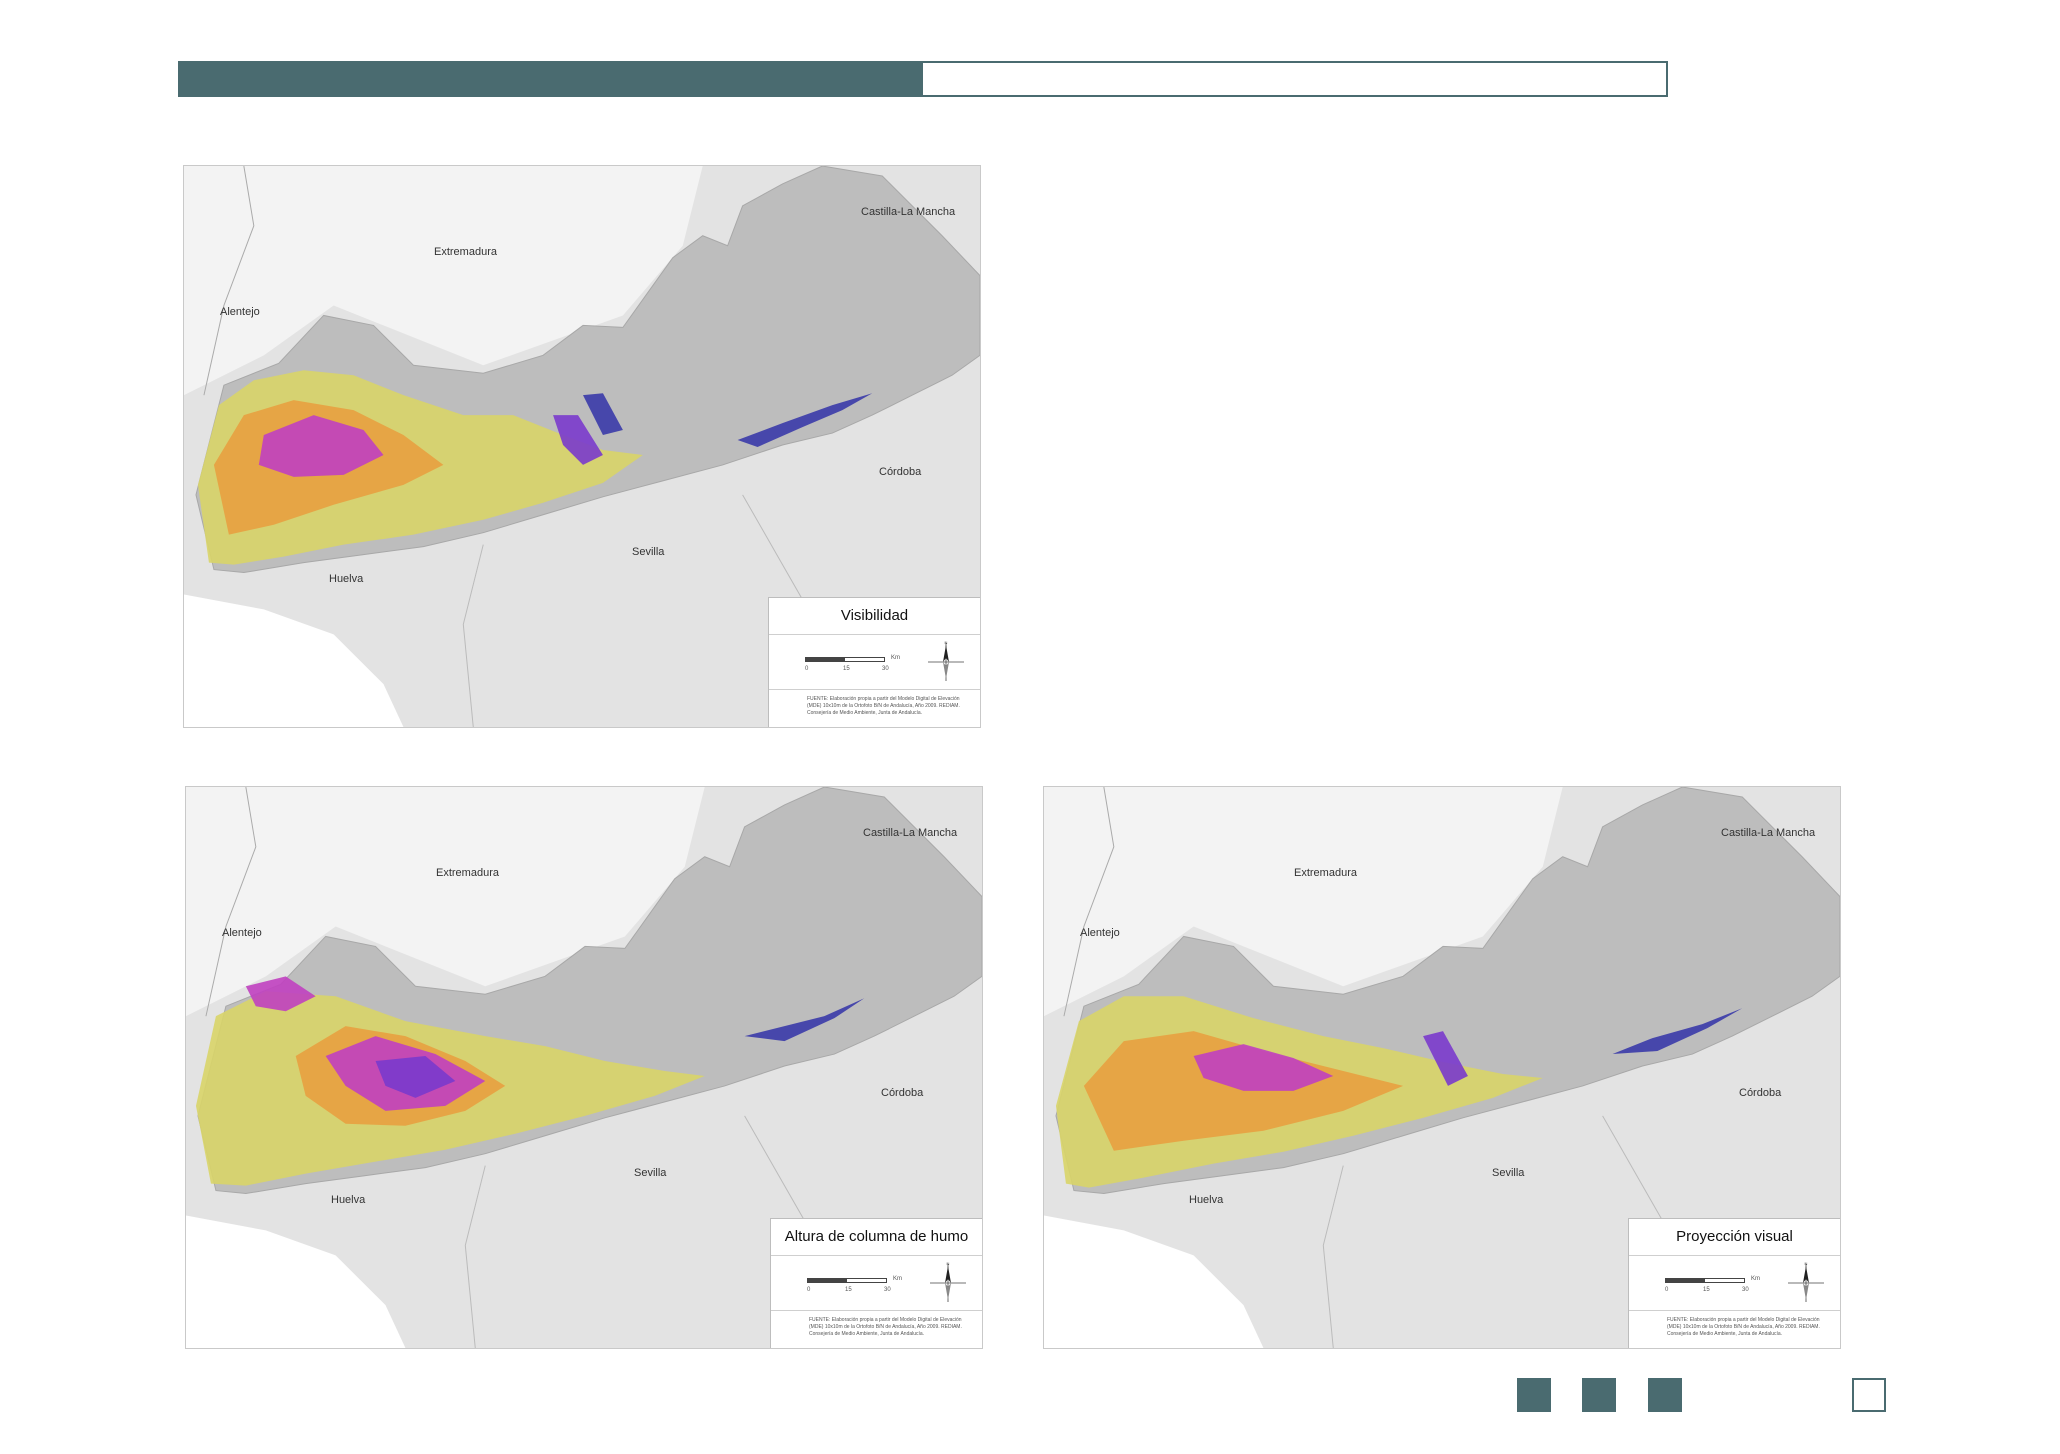  What do you see at coordinates (876, 1237) in the screenshot?
I see `map-title: Altura de columna de humo` at bounding box center [876, 1237].